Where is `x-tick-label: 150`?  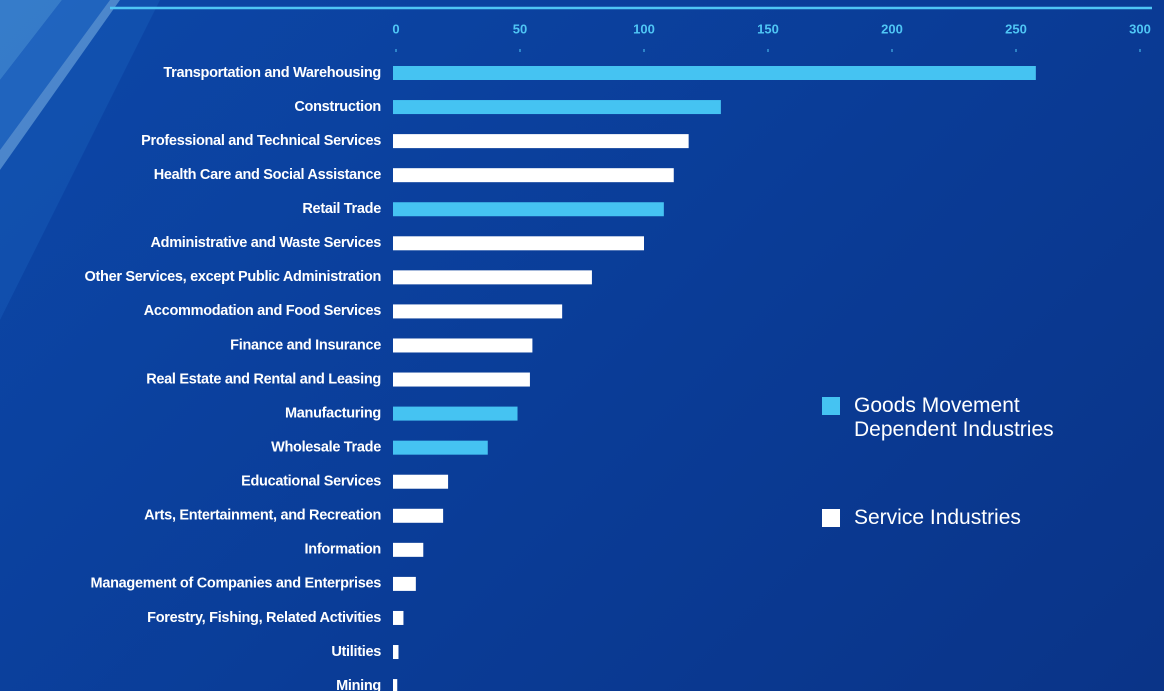 x-tick-label: 150 is located at coordinates (768, 28).